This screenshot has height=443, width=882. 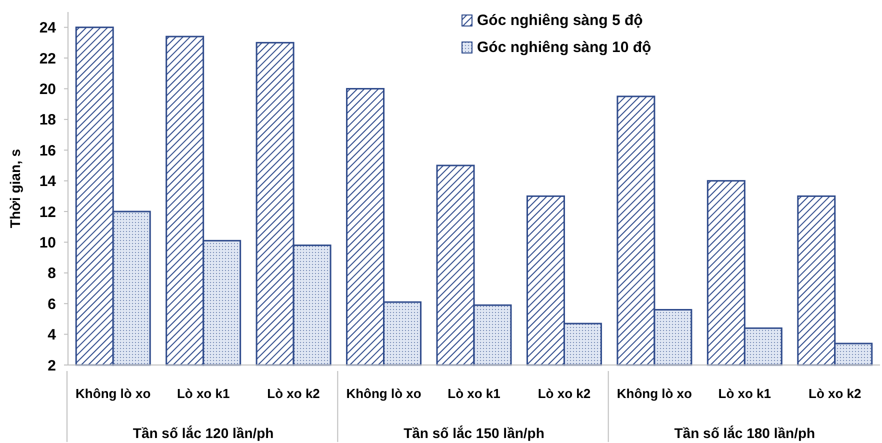 What do you see at coordinates (560, 20) in the screenshot?
I see `legend-label: Góc nghiêng sàng 5 độ` at bounding box center [560, 20].